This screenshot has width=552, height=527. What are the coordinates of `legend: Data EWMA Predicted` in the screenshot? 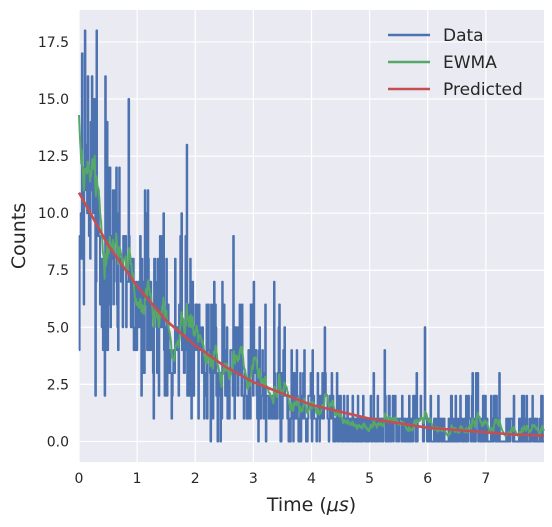 It's located at (455, 63).